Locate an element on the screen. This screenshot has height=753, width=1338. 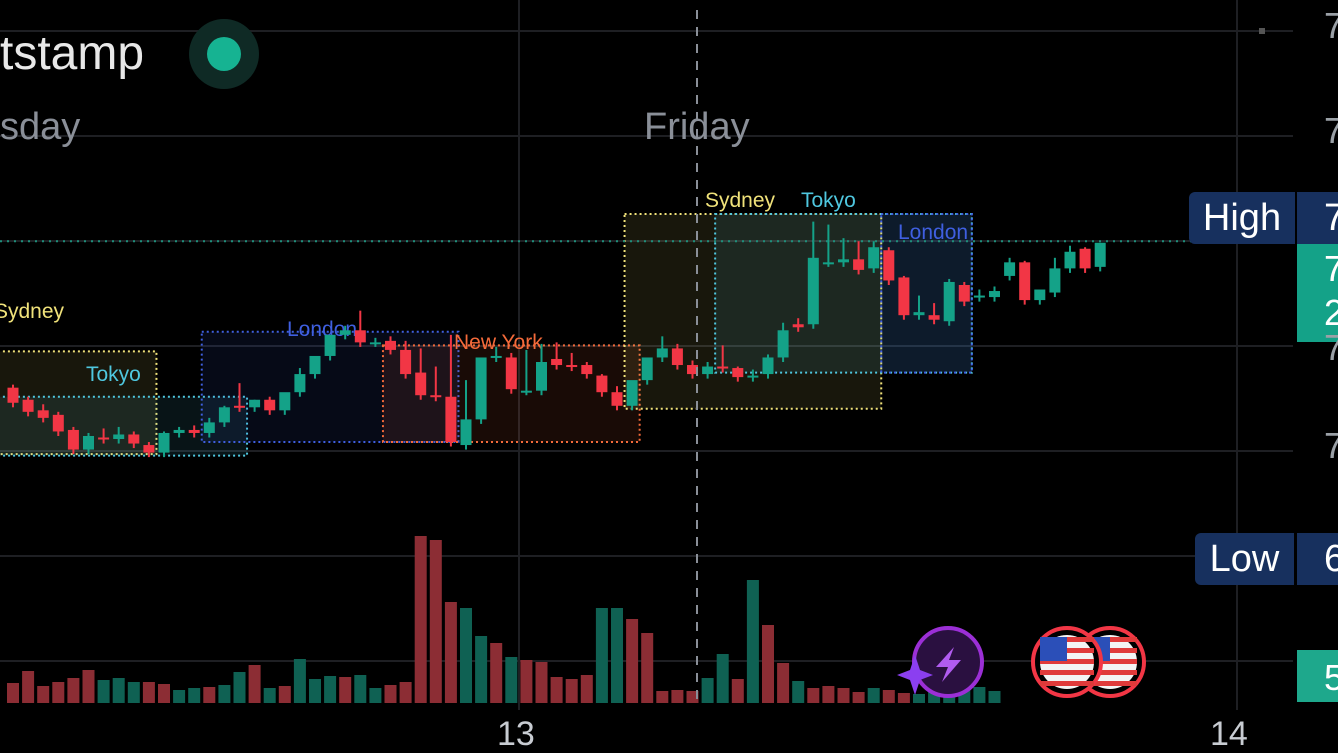
low-value-badge: 6 is located at coordinates (1317, 559).